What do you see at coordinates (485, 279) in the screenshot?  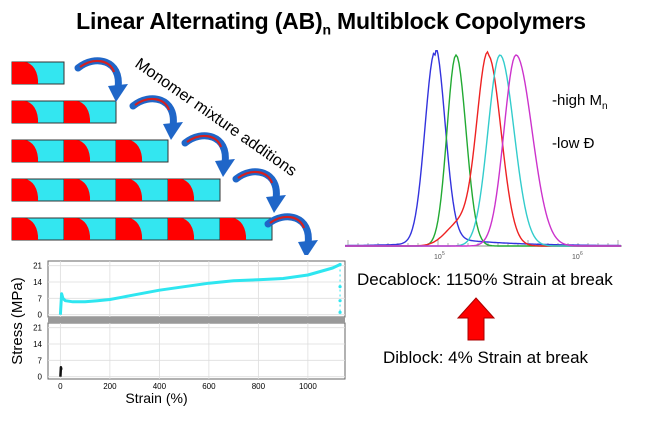 I see `decablock-callout: Decablock: 1150% Strain at break` at bounding box center [485, 279].